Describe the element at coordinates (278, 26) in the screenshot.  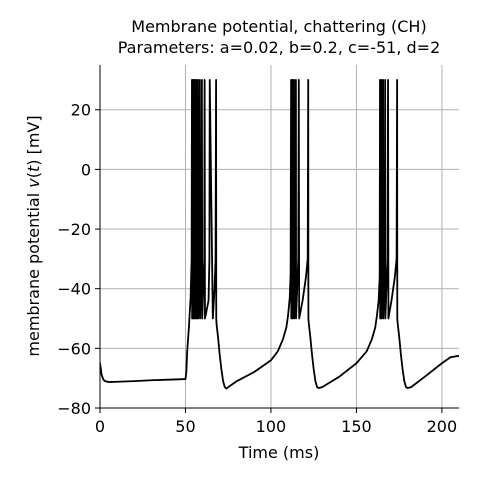
I see `chart-title: Membrane potential, chattering (CH)` at that location.